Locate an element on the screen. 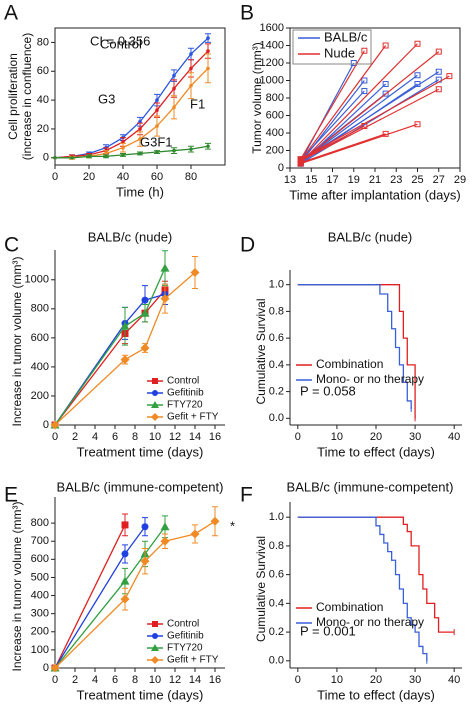  y-tick-label: 800 is located at coordinates (40, 523).